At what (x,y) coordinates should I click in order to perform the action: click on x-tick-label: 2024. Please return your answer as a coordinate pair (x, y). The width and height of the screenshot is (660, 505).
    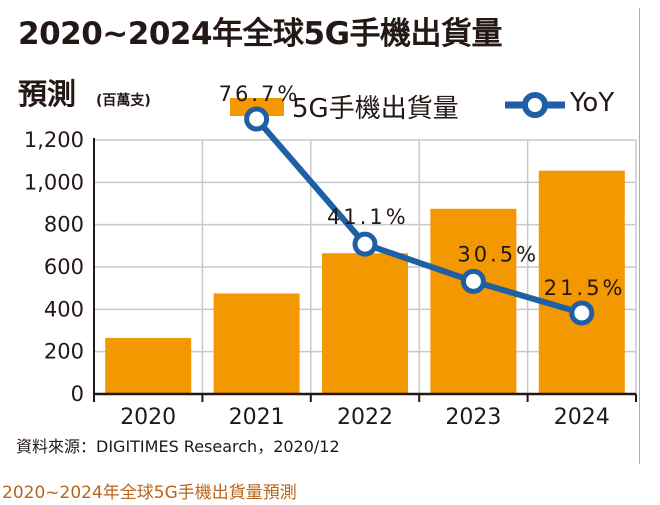
    Looking at the image, I should click on (582, 417).